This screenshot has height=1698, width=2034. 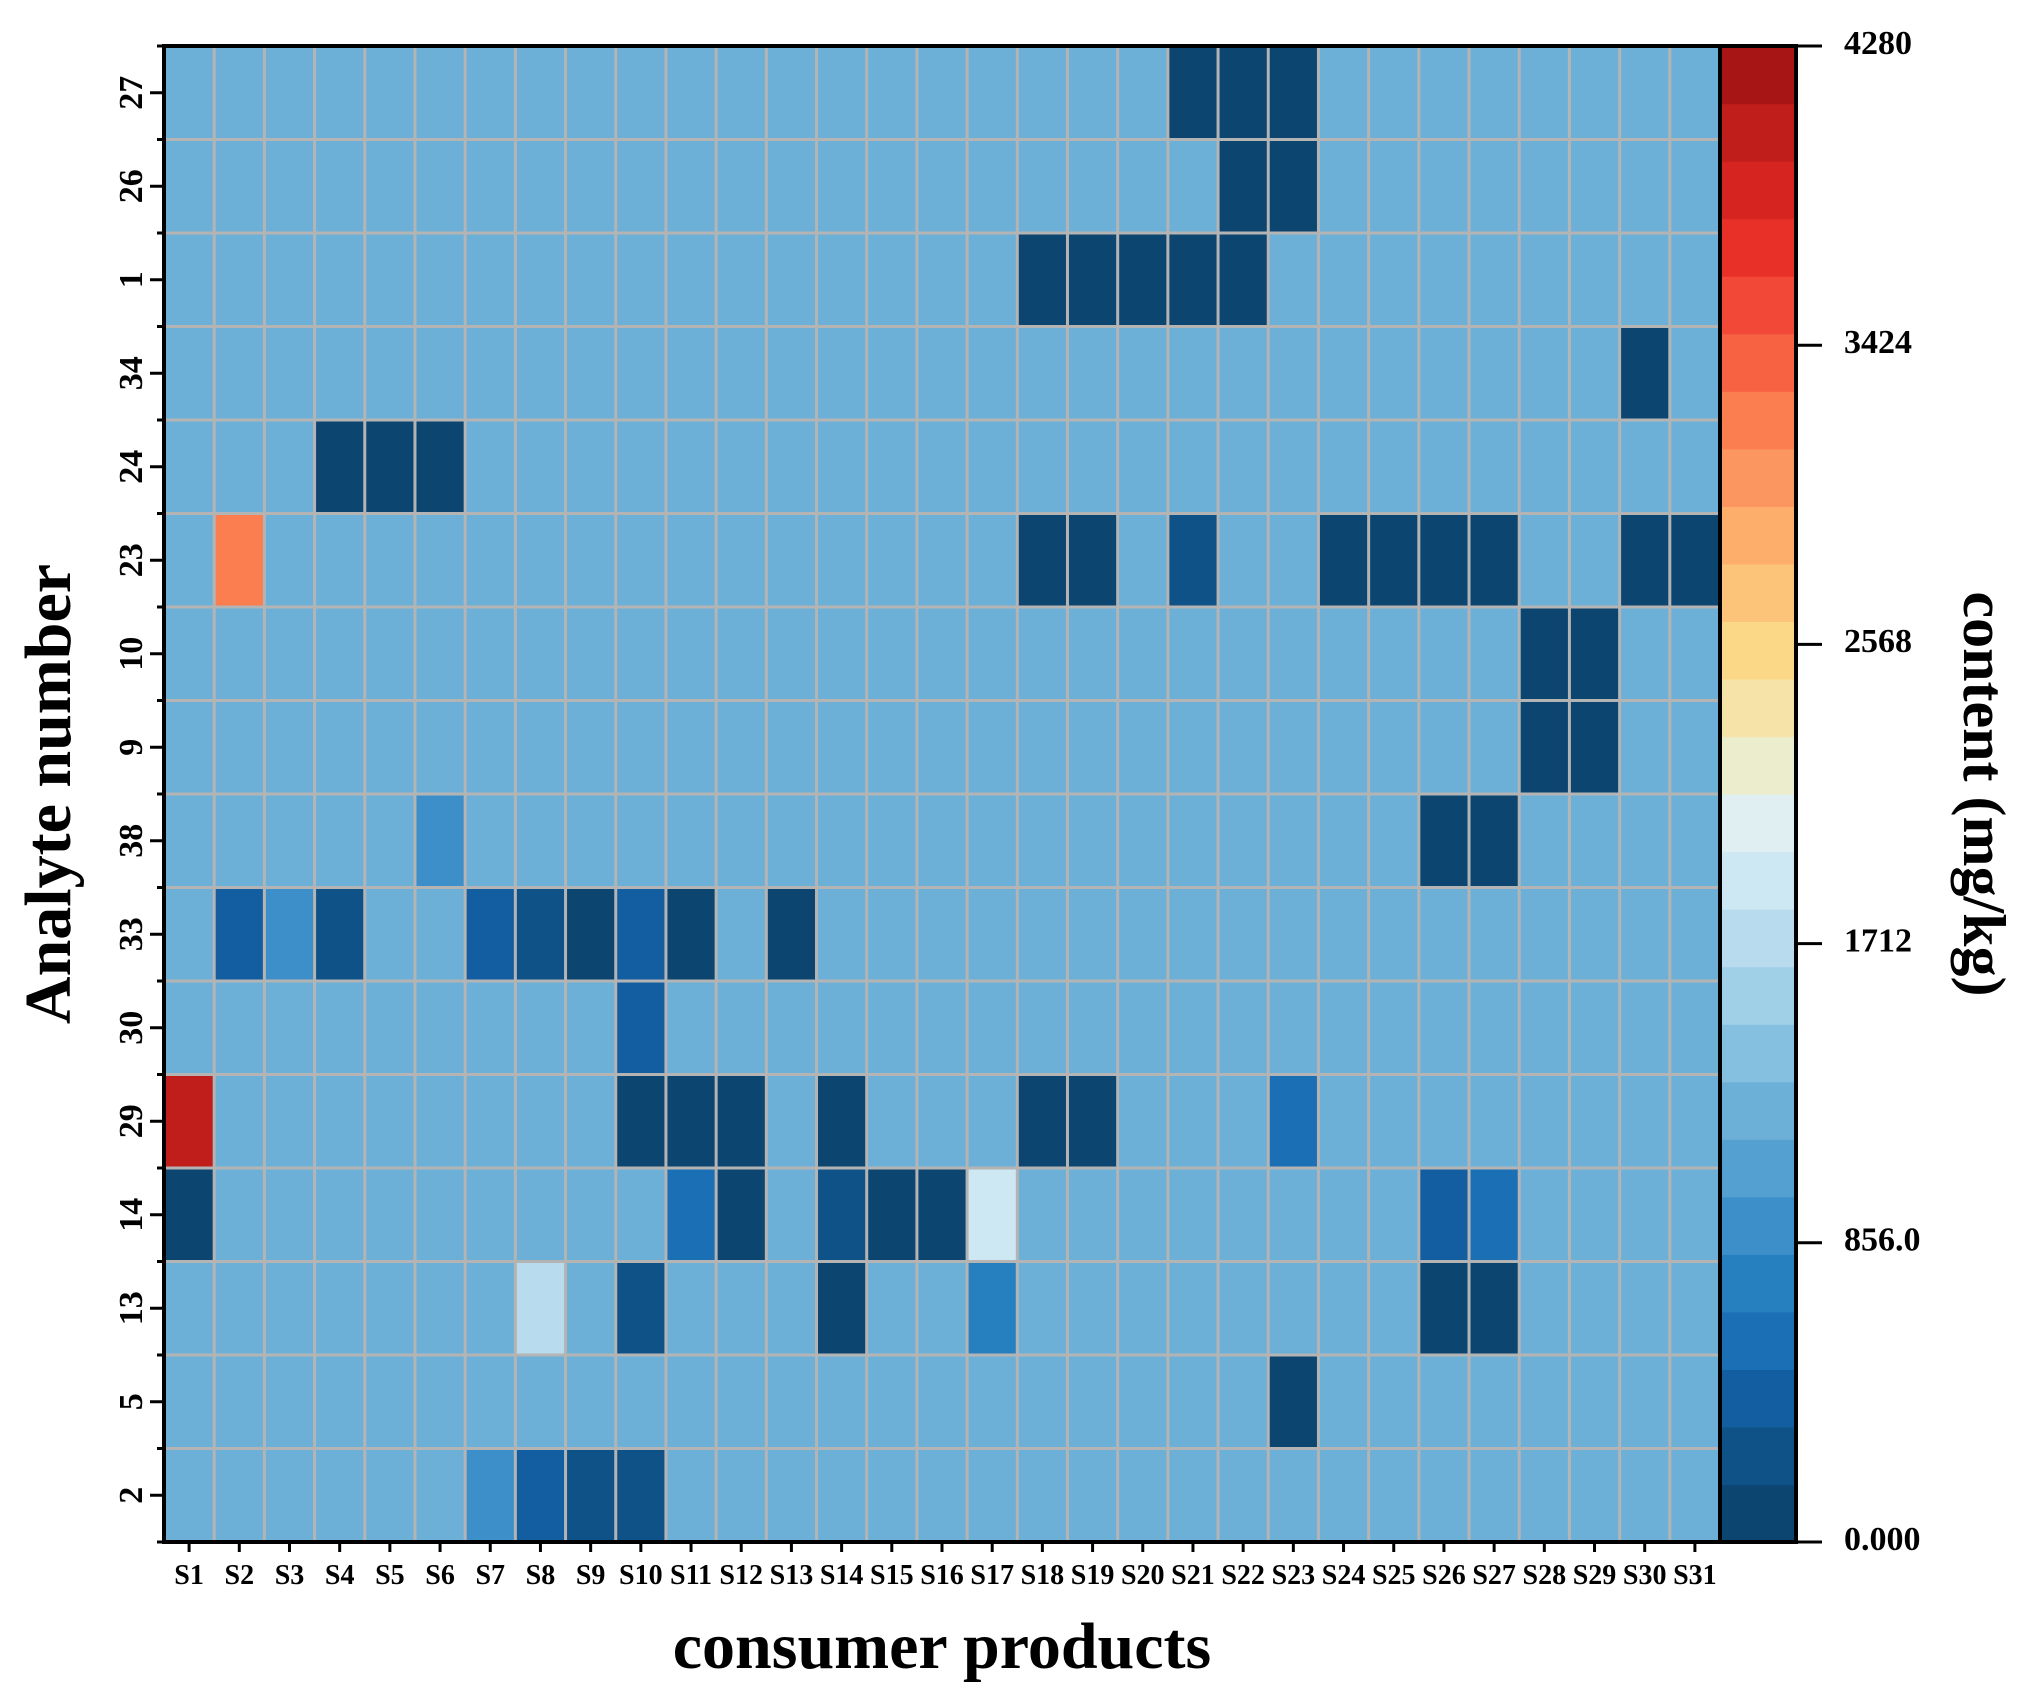 What do you see at coordinates (1878, 43) in the screenshot?
I see `colorbar-tick-label: 4280` at bounding box center [1878, 43].